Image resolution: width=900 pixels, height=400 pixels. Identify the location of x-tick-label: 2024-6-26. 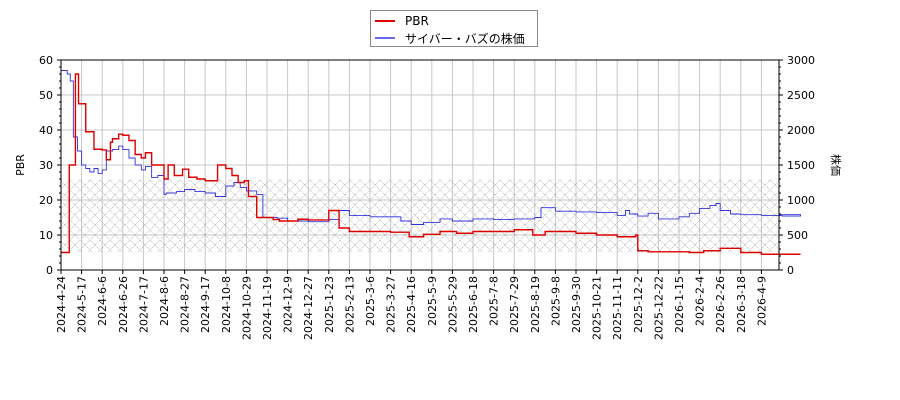
(123, 304).